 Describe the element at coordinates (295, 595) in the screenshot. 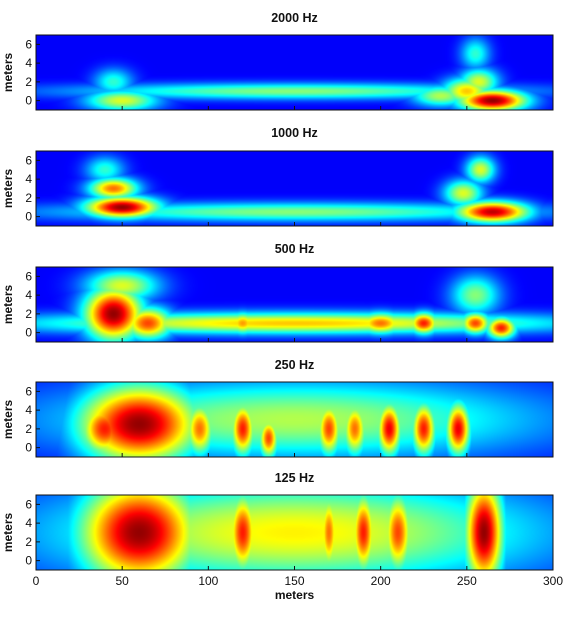

I see `x-axis-label: meters` at that location.